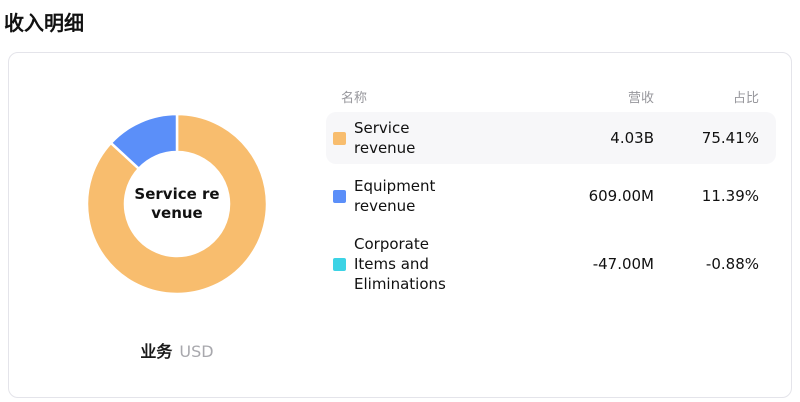 The height and width of the screenshot is (402, 800). I want to click on table-row: Service revenue 4.03B 75.41%, so click(551, 138).